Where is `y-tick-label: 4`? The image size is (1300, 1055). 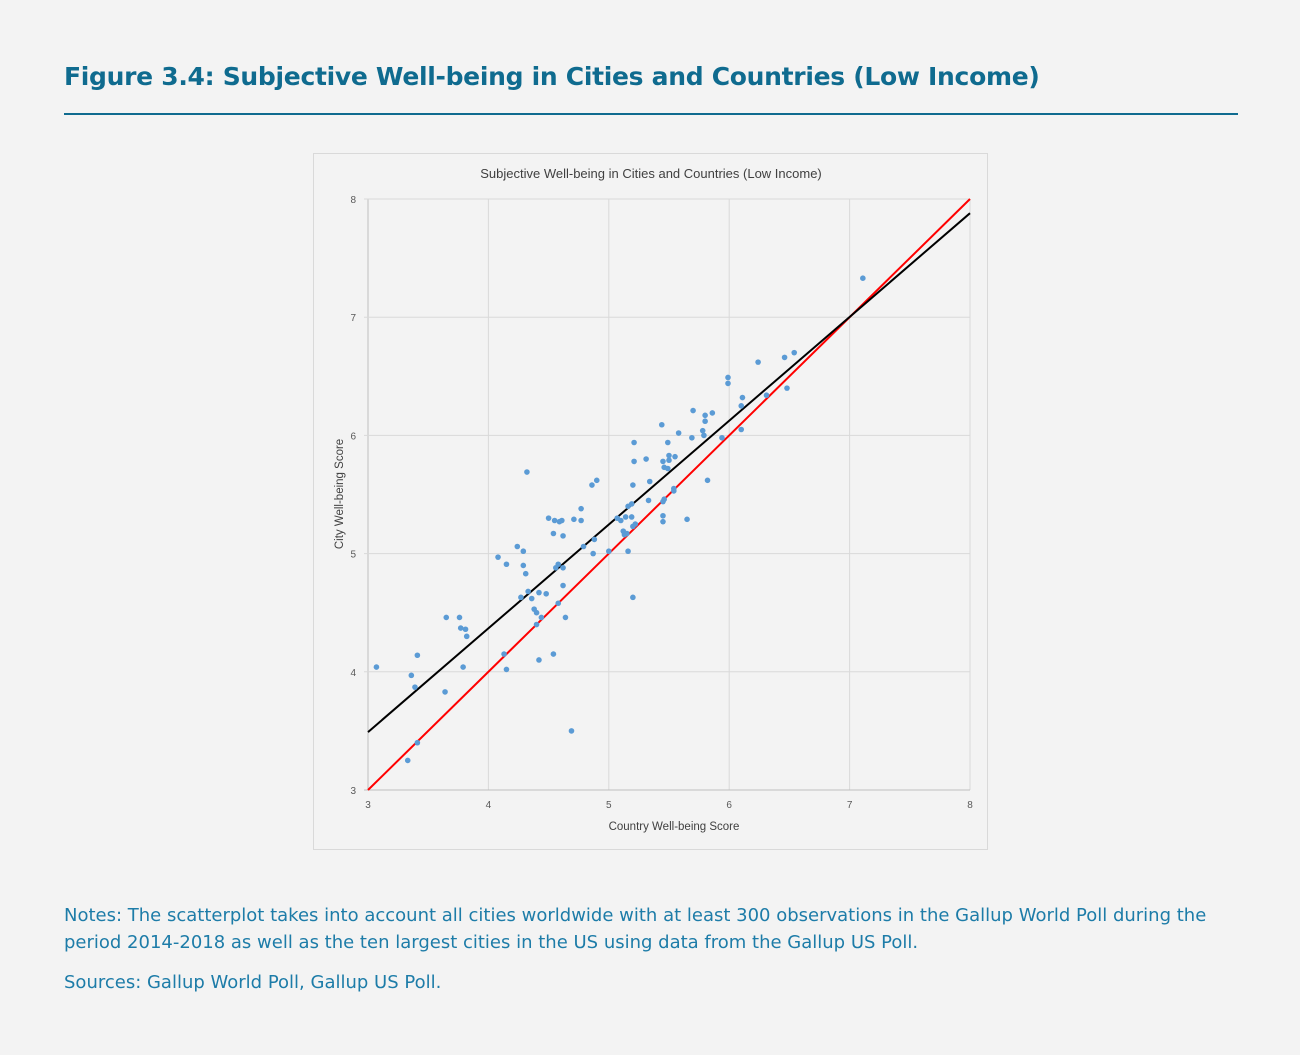
y-tick-label: 4 is located at coordinates (353, 673).